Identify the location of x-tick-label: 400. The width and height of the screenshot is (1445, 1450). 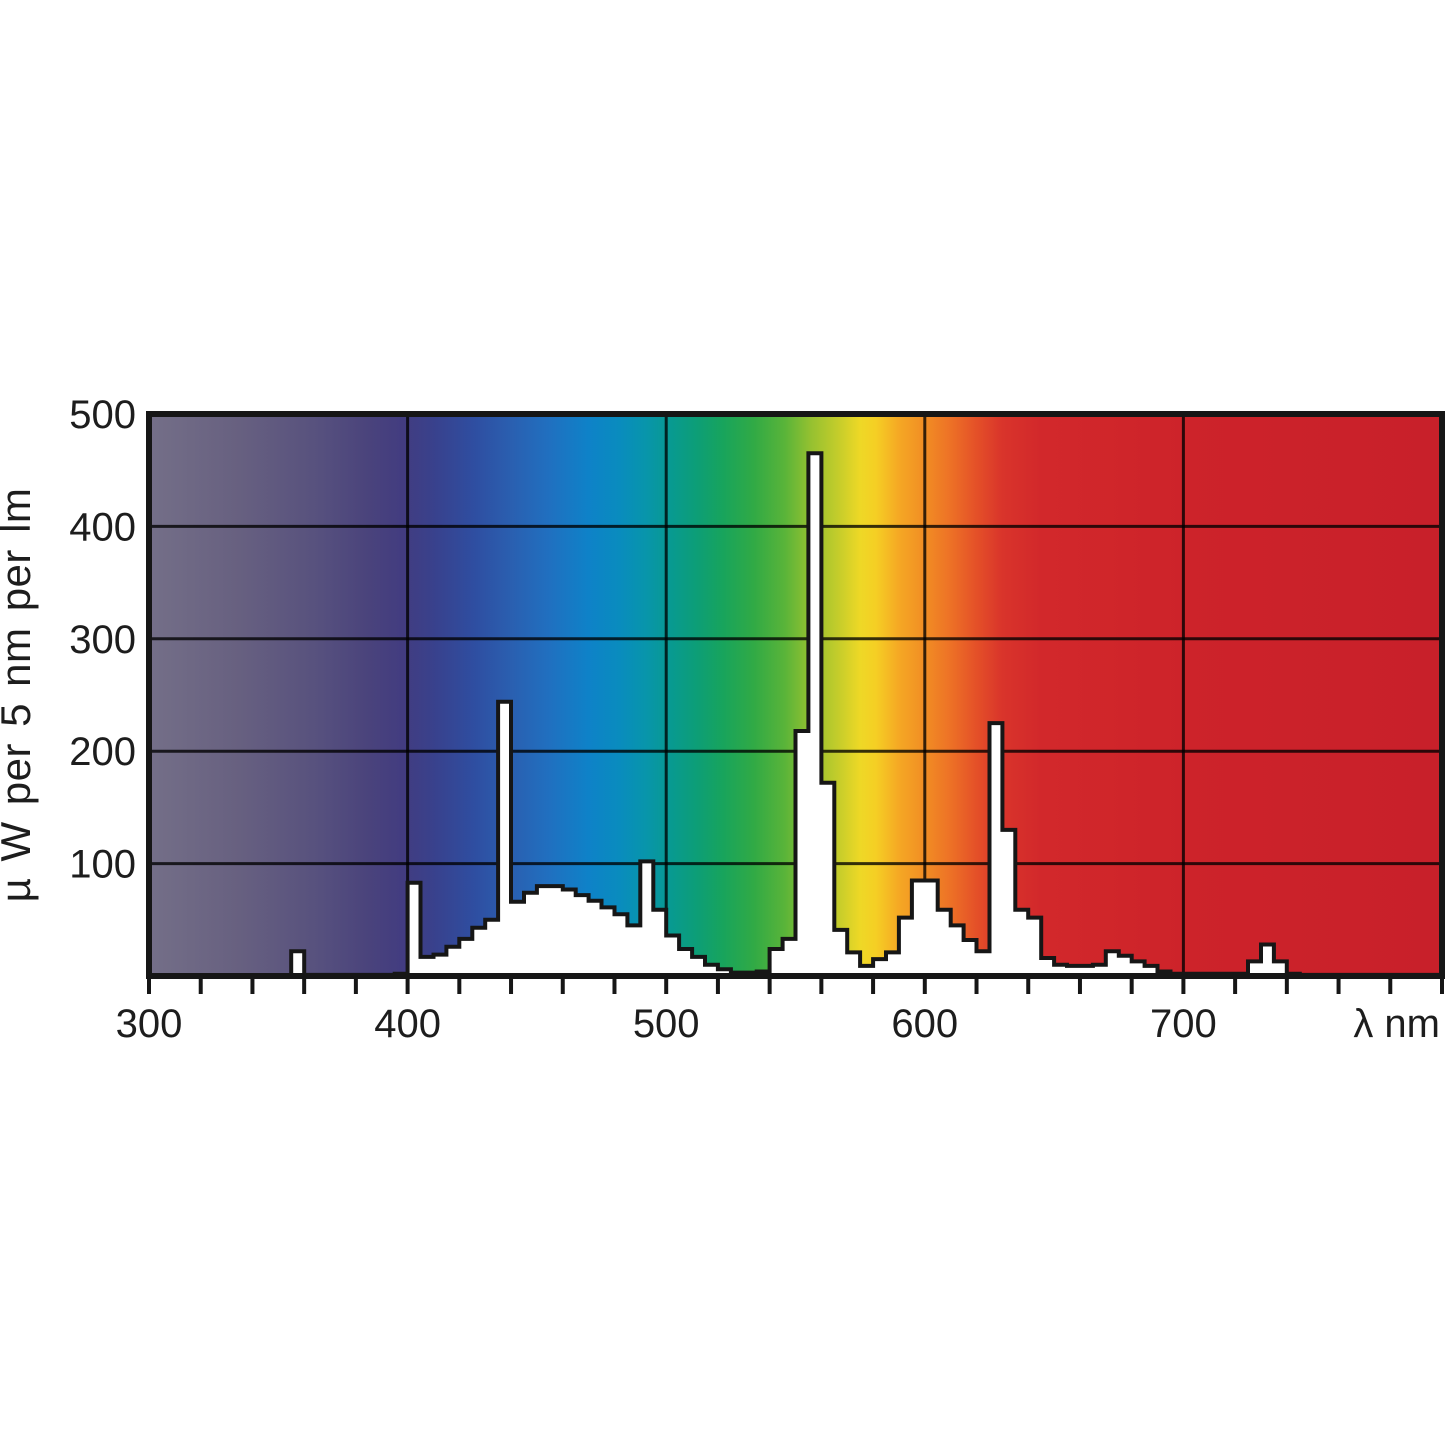
(407, 1024).